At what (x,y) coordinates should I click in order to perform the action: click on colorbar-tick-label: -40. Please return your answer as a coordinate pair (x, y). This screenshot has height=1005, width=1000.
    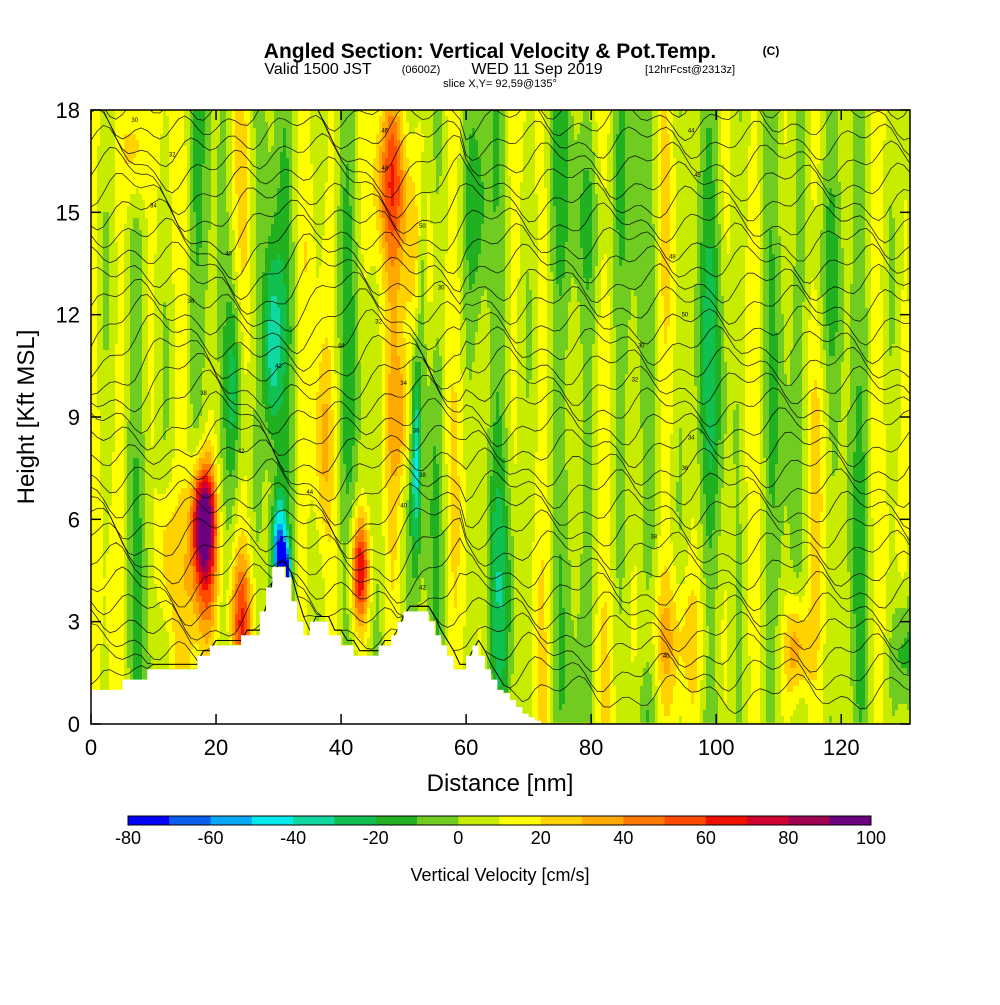
    Looking at the image, I should click on (293, 838).